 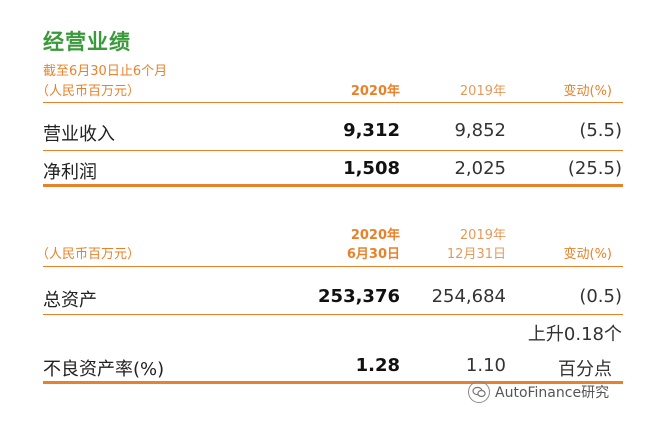 I want to click on value-total-assets-2020: 253,376, so click(x=359, y=296).